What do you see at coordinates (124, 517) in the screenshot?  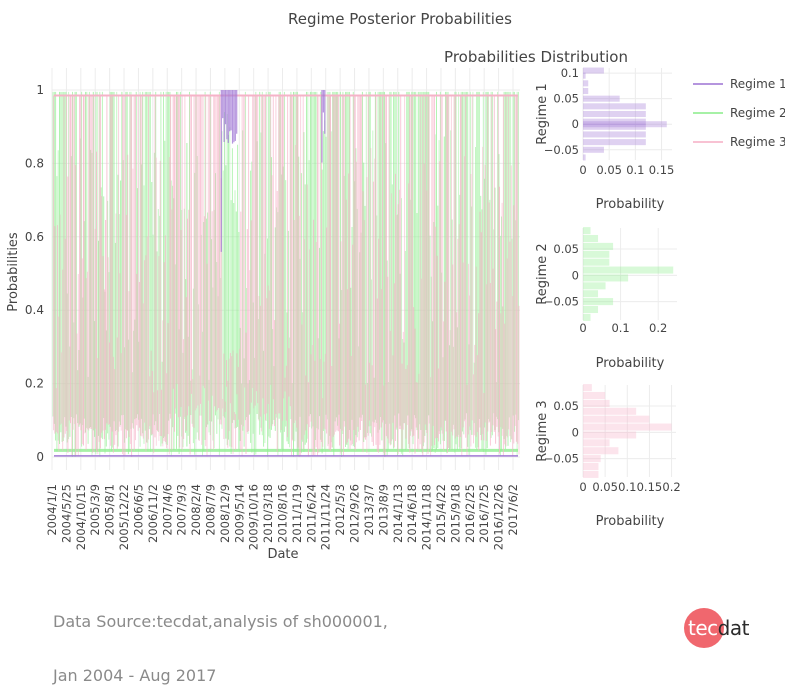 I see `x-tick-label: 2005/12/22` at bounding box center [124, 517].